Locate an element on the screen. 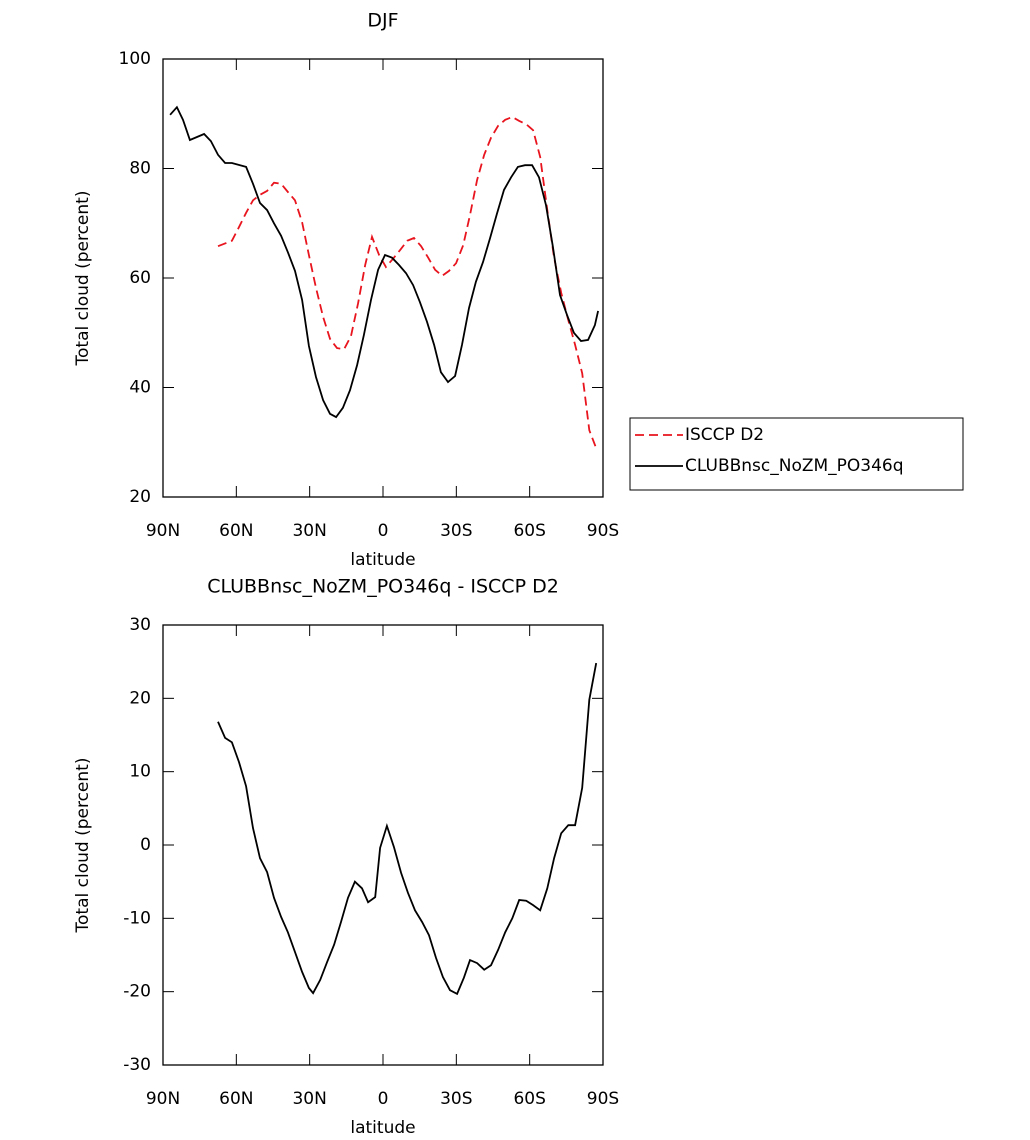 The width and height of the screenshot is (1030, 1140). legend-box is located at coordinates (796, 454).